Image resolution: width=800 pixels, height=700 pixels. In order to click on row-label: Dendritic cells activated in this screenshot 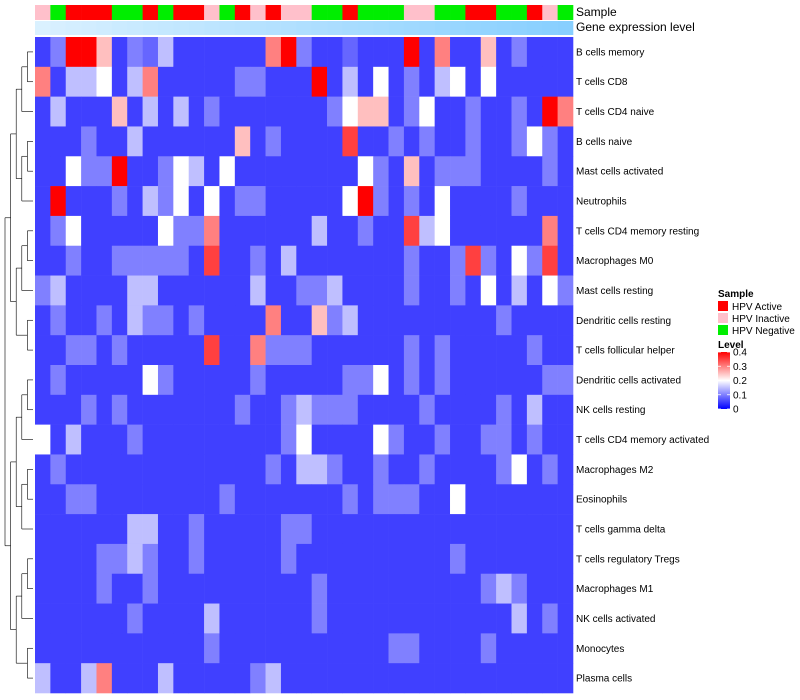, I will do `click(628, 380)`.